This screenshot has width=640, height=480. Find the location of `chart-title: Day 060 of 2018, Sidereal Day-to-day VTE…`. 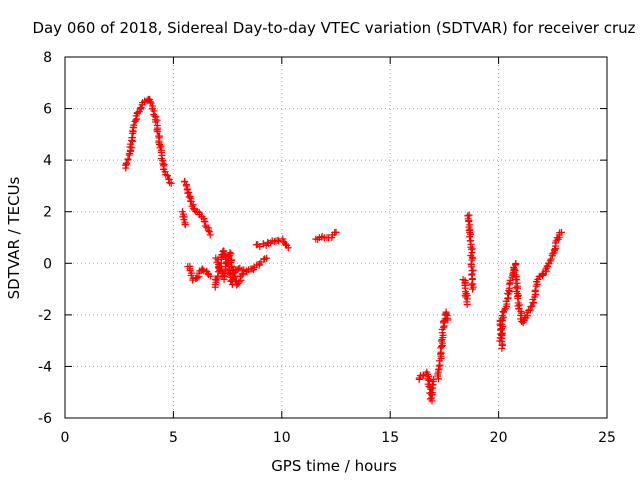

chart-title: Day 060 of 2018, Sidereal Day-to-day VTE… is located at coordinates (333, 28).